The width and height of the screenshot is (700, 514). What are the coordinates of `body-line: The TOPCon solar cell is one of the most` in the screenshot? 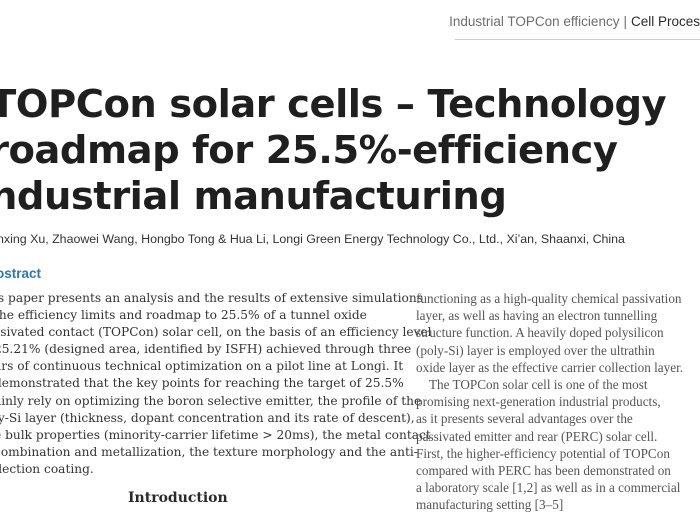 It's located at (538, 385).